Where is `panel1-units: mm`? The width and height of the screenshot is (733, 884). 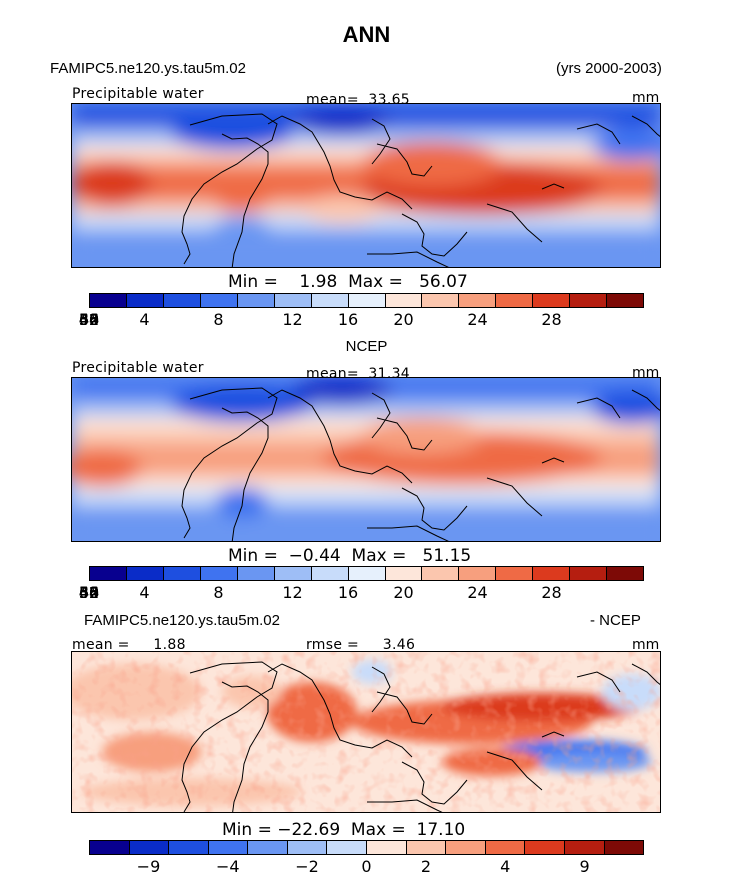
panel1-units: mm is located at coordinates (646, 98).